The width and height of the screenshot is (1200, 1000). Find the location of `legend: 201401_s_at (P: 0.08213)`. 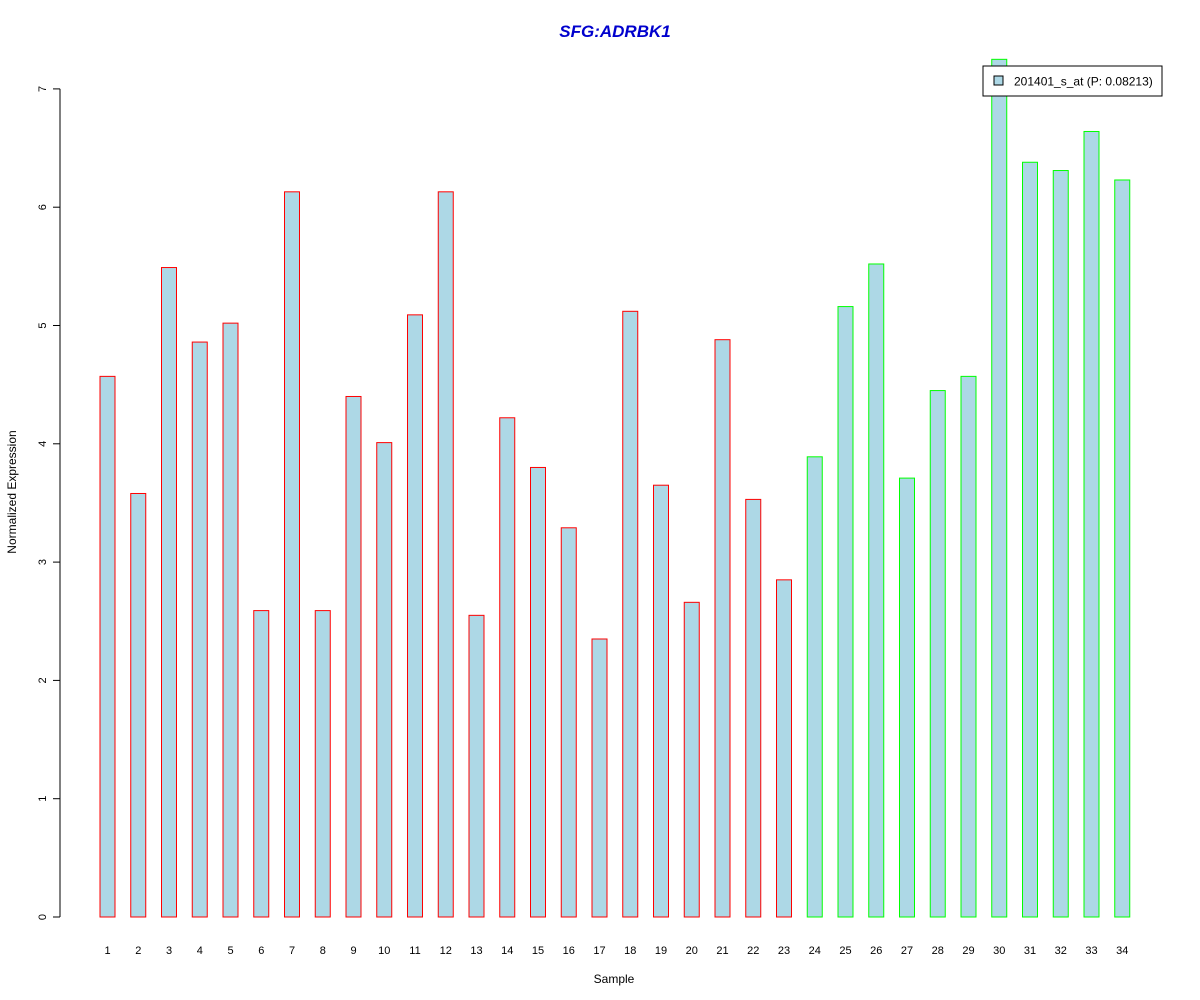

legend: 201401_s_at (P: 0.08213) is located at coordinates (1072, 81).